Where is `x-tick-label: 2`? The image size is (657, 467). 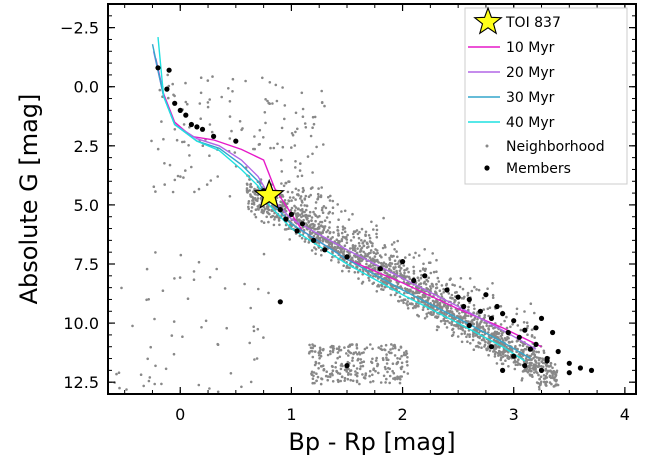 x-tick-label: 2 is located at coordinates (402, 414).